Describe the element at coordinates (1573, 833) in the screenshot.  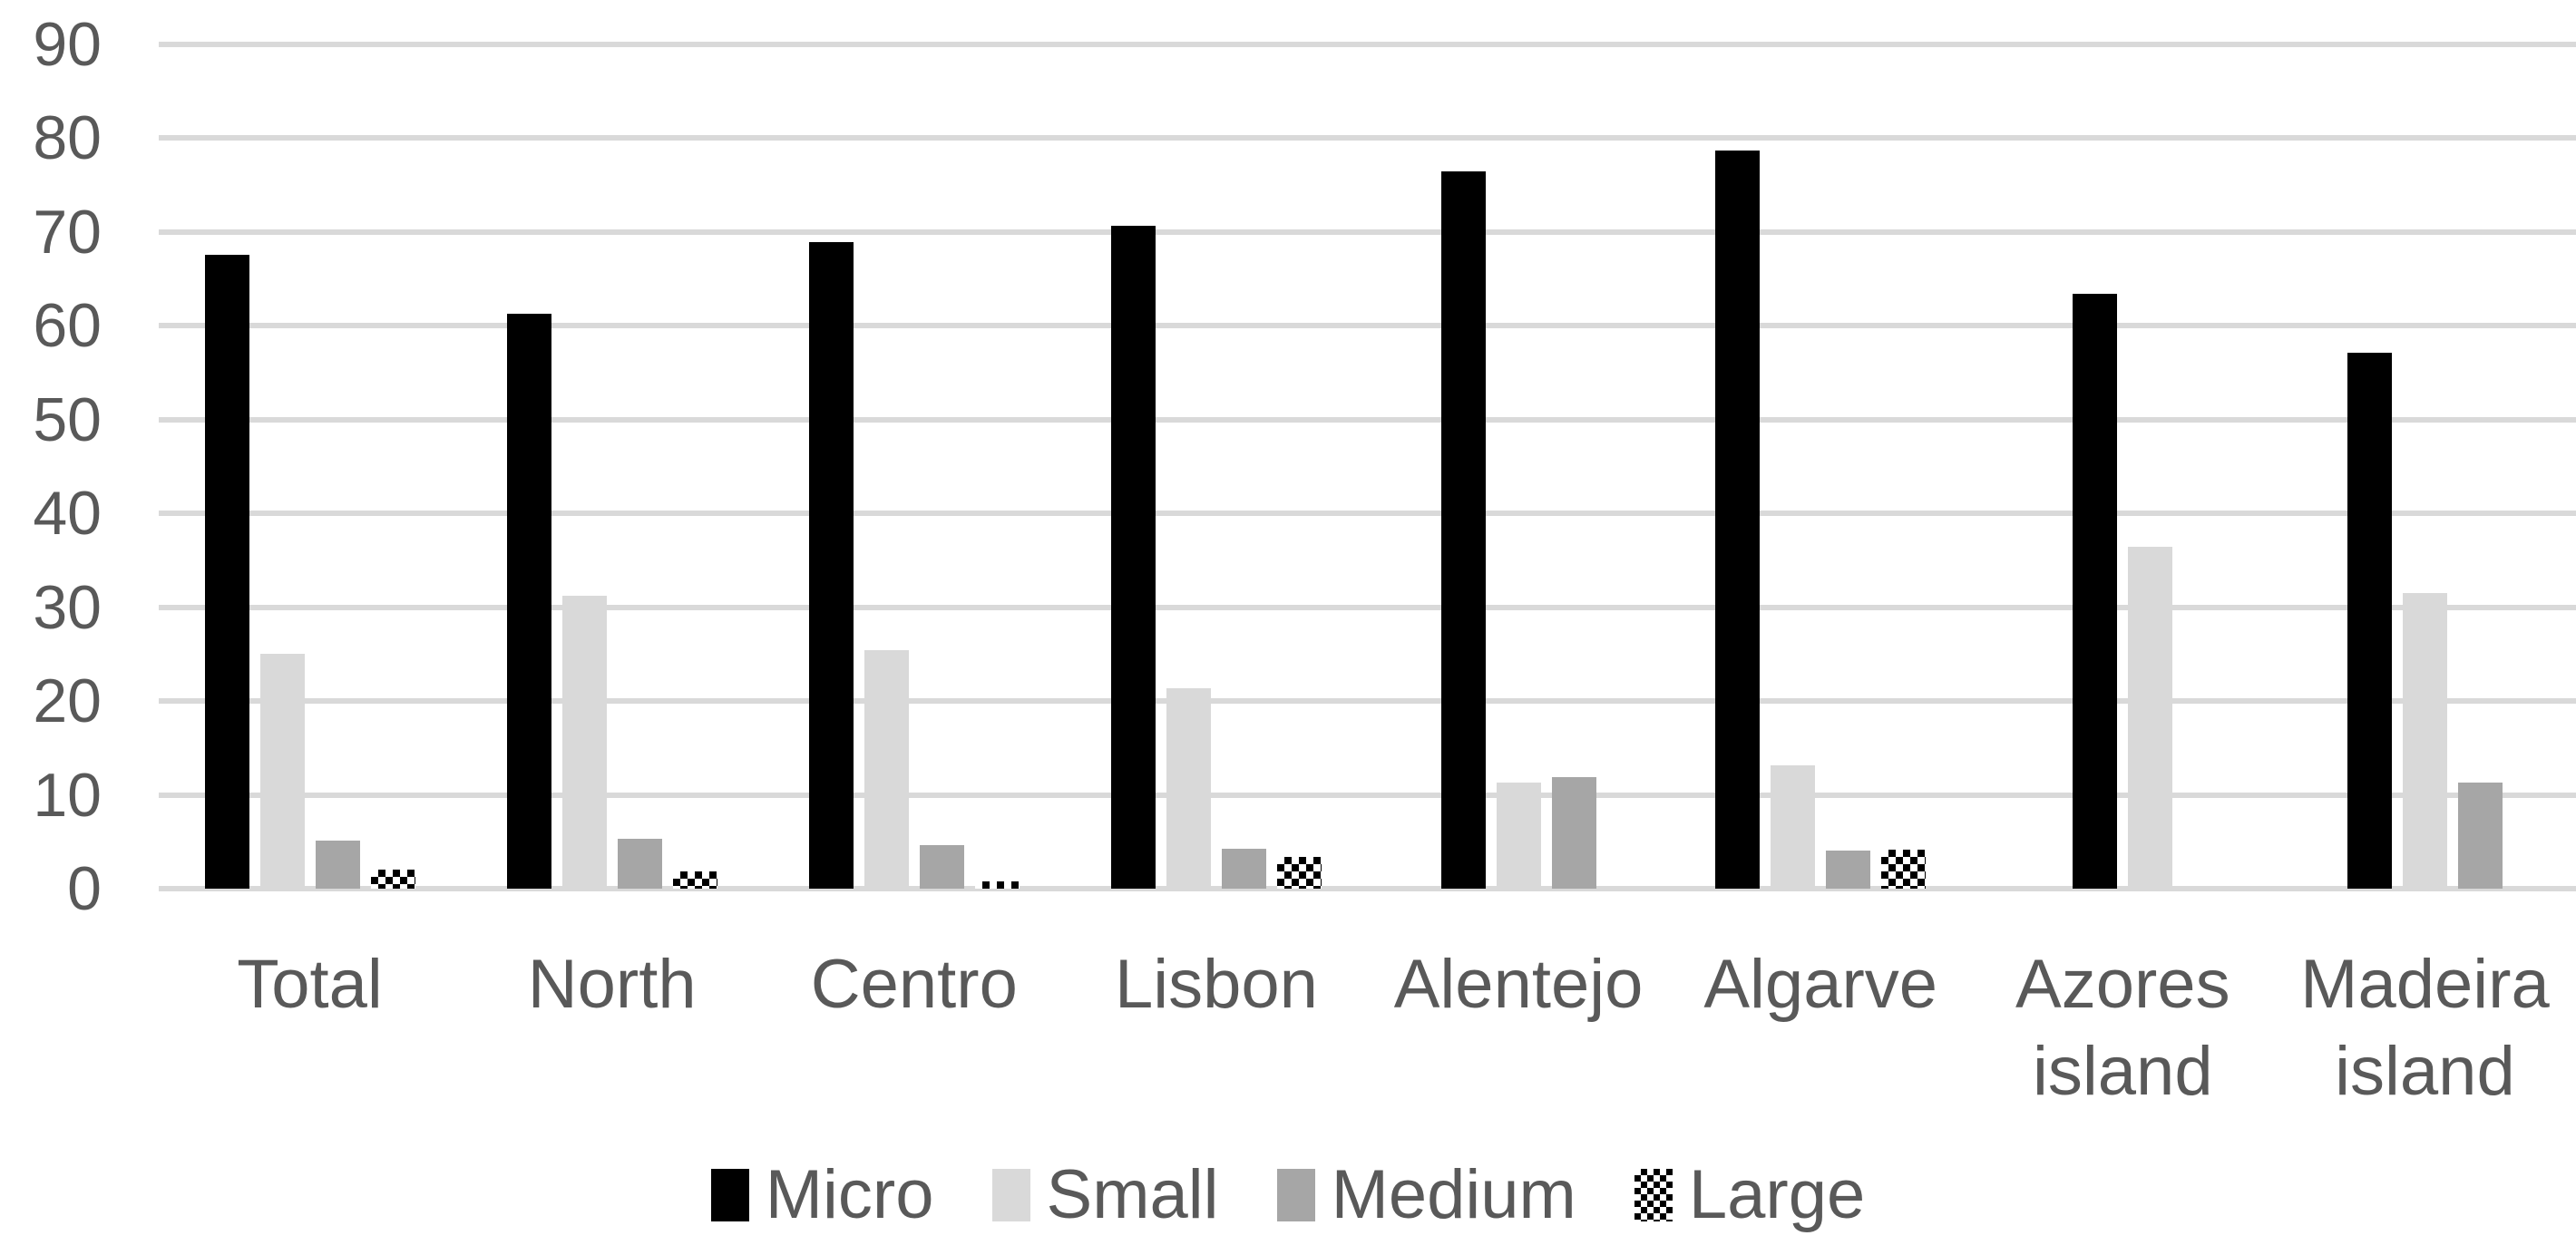
I see `bar-medium-alentejo` at that location.